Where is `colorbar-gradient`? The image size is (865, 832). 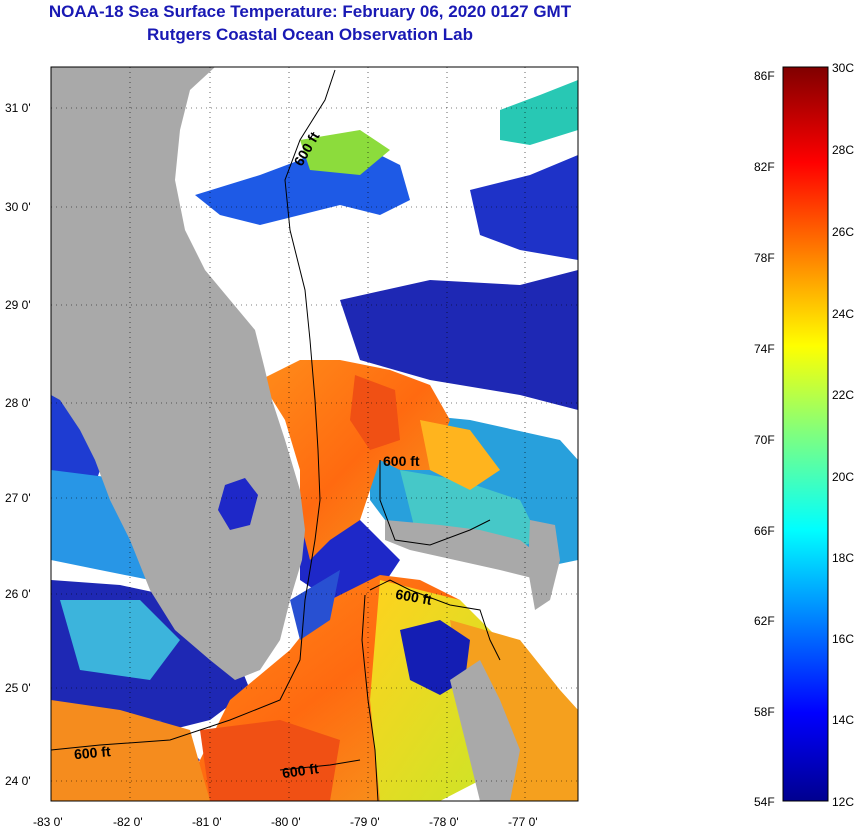 colorbar-gradient is located at coordinates (805, 434).